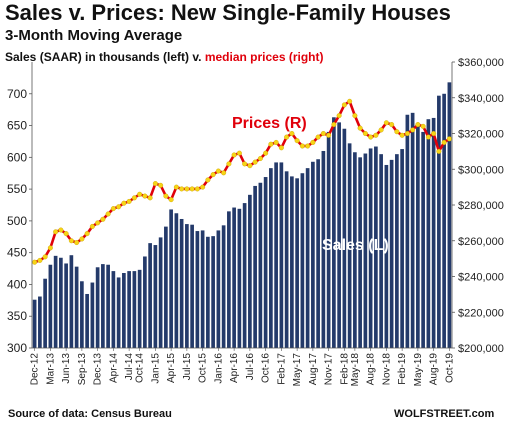 This screenshot has width=512, height=428. I want to click on x-tick-label: Jun-13, so click(66, 368).